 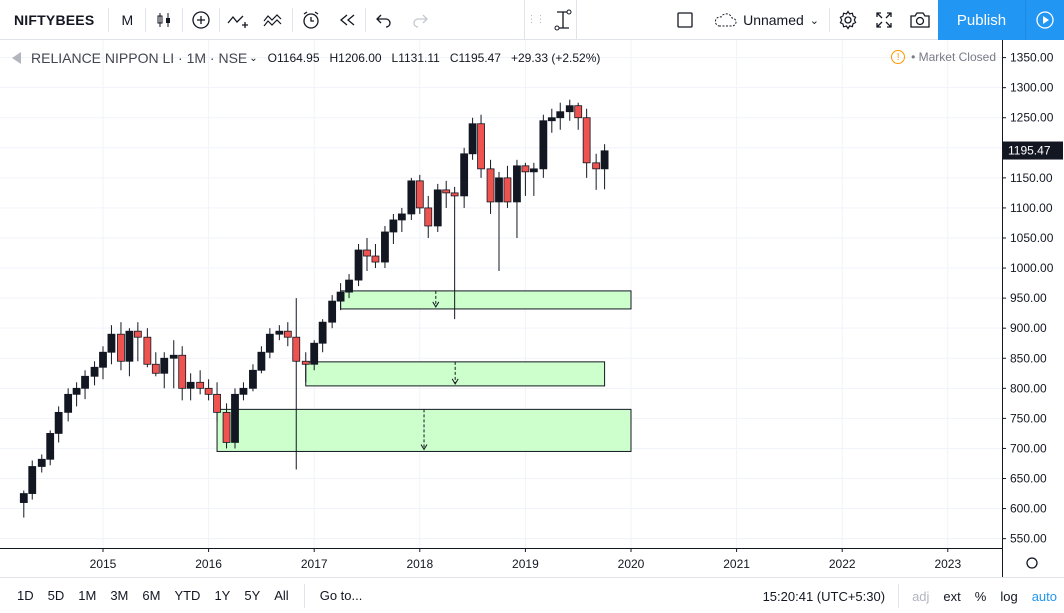 I want to click on support-zone, so click(x=486, y=300).